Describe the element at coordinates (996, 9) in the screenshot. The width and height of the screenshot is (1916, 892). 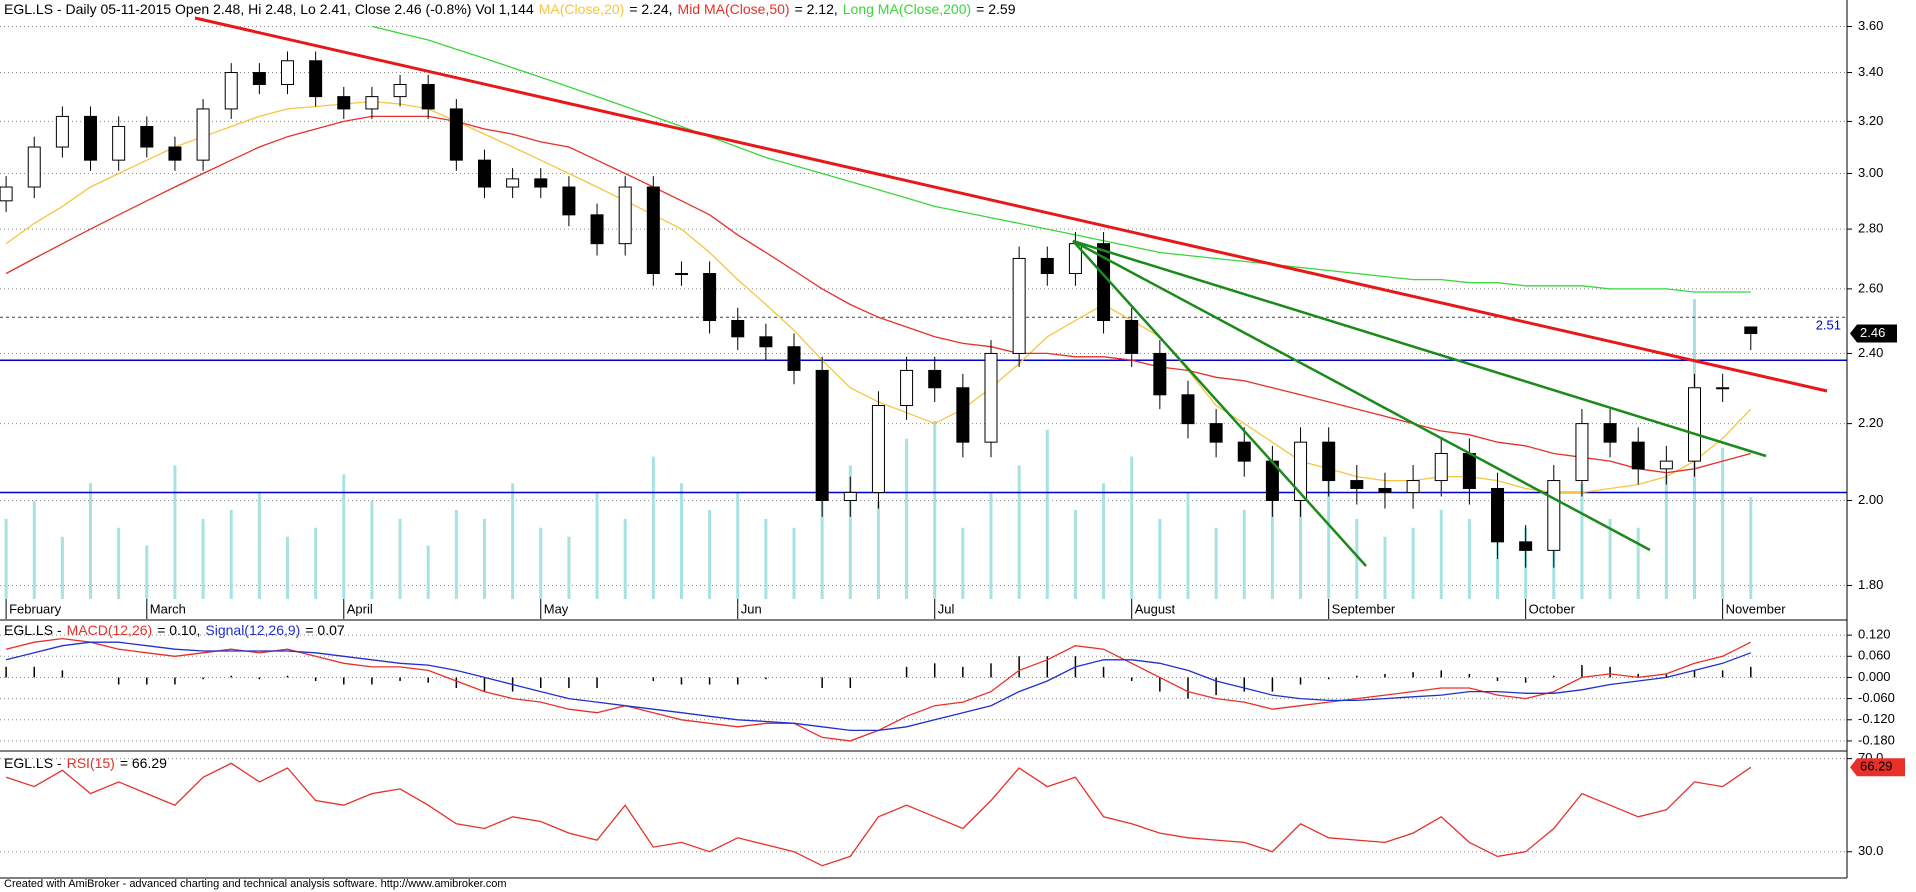
I see `legend-value: = 2.59` at that location.